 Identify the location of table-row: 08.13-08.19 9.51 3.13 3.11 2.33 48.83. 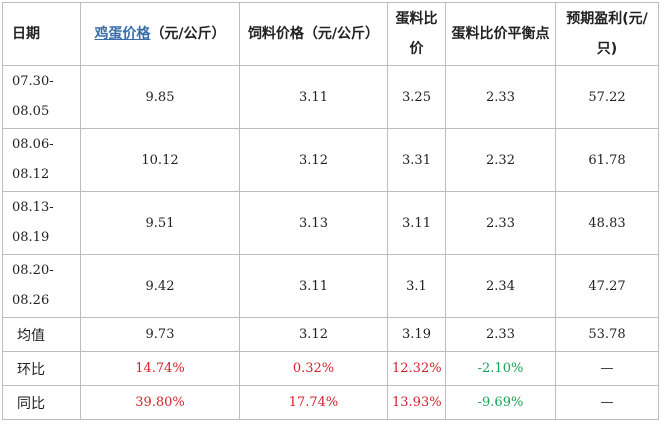
(330, 223).